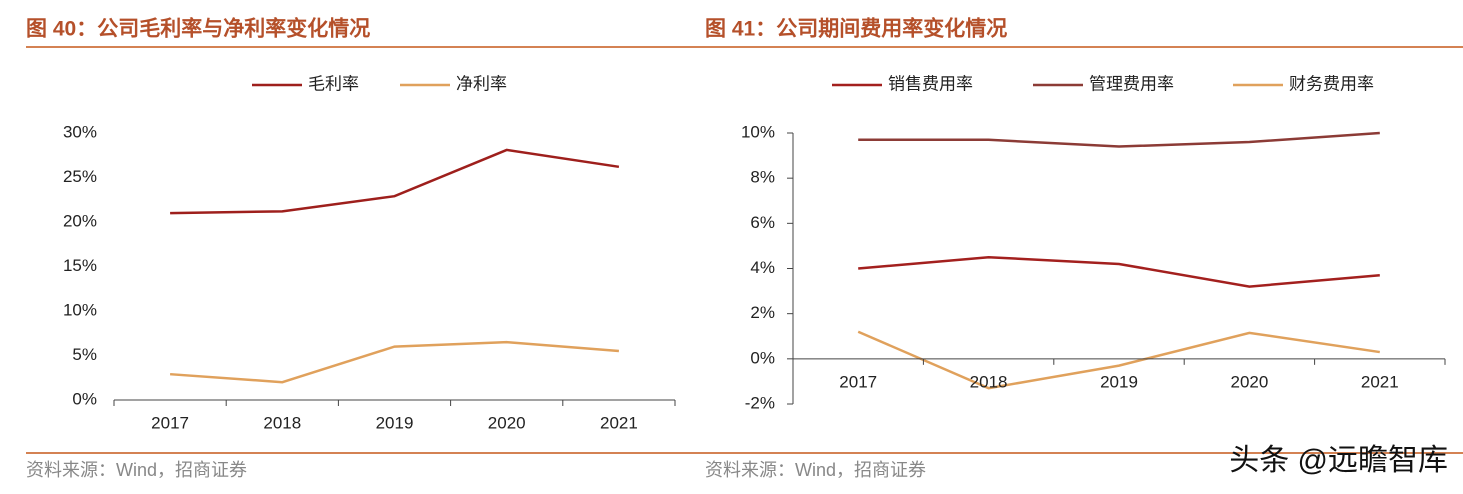 This screenshot has height=494, width=1463. What do you see at coordinates (481, 83) in the screenshot?
I see `legend-label: 净利率` at bounding box center [481, 83].